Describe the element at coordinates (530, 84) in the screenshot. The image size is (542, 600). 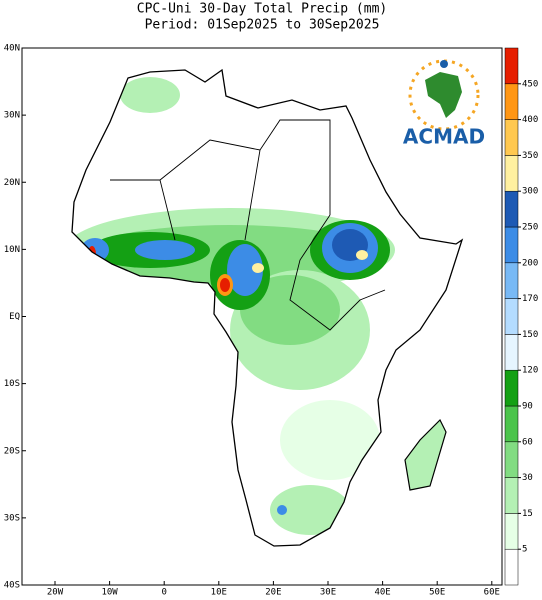
I see `colorbar-label: 450` at that location.